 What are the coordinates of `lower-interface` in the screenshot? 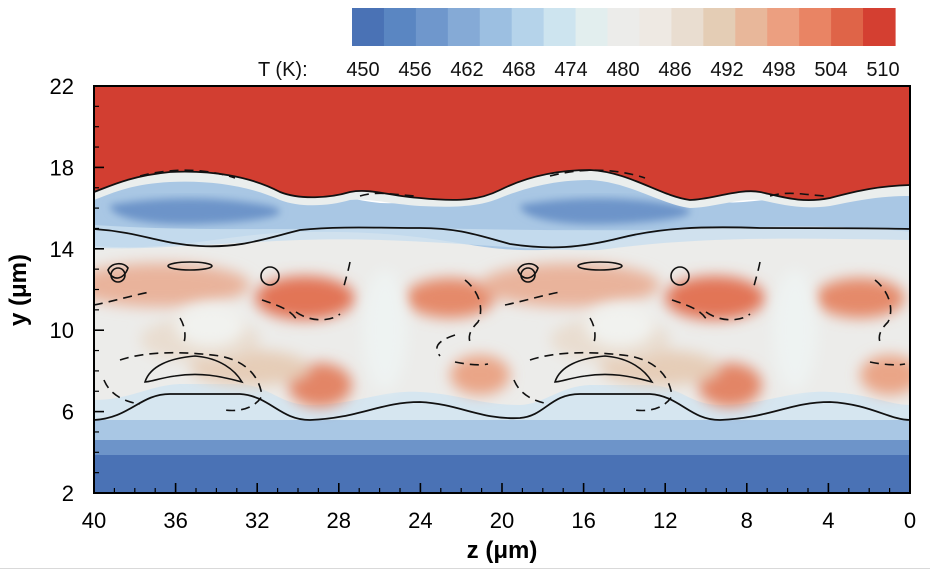 It's located at (502, 416).